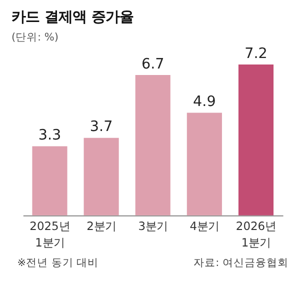 The width and height of the screenshot is (300, 300). What do you see at coordinates (101, 127) in the screenshot?
I see `data-label: 3.7` at bounding box center [101, 127].